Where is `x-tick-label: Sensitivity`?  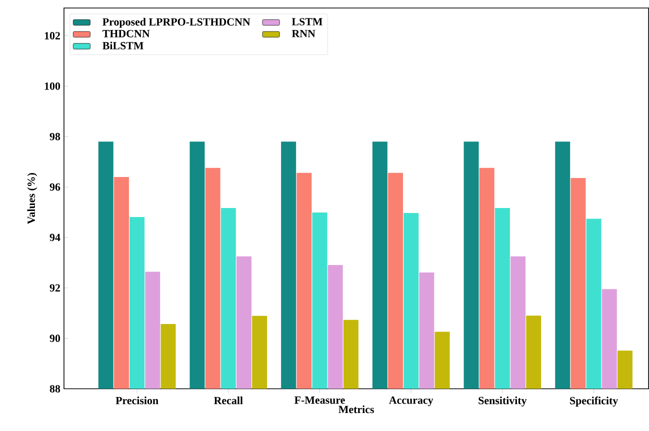
x-tick-label: Sensitivity is located at coordinates (502, 401).